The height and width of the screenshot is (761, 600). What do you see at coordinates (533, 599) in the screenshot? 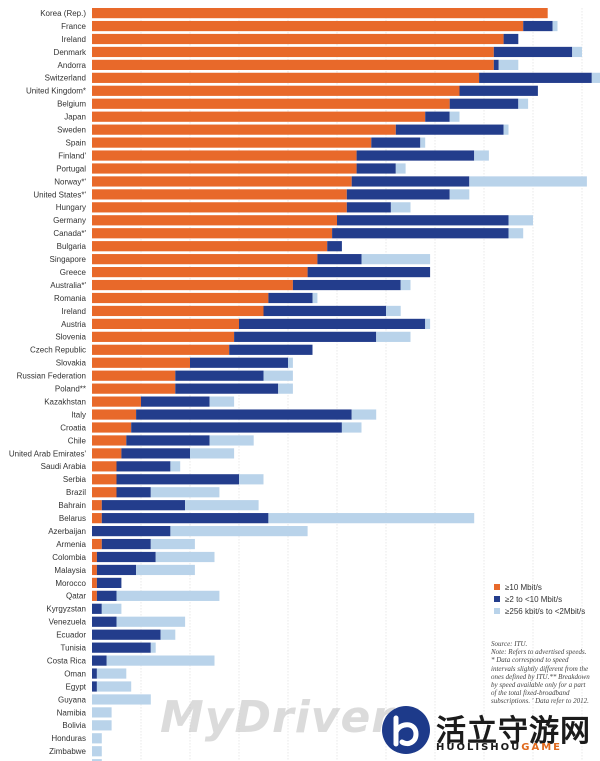
I see `legend-label-mid: ≥2 to <10 Mbit/s` at bounding box center [533, 599].